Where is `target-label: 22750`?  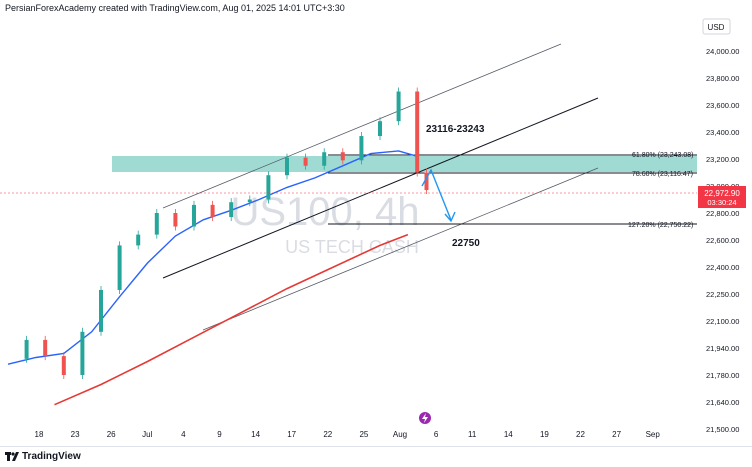 target-label: 22750 is located at coordinates (466, 243).